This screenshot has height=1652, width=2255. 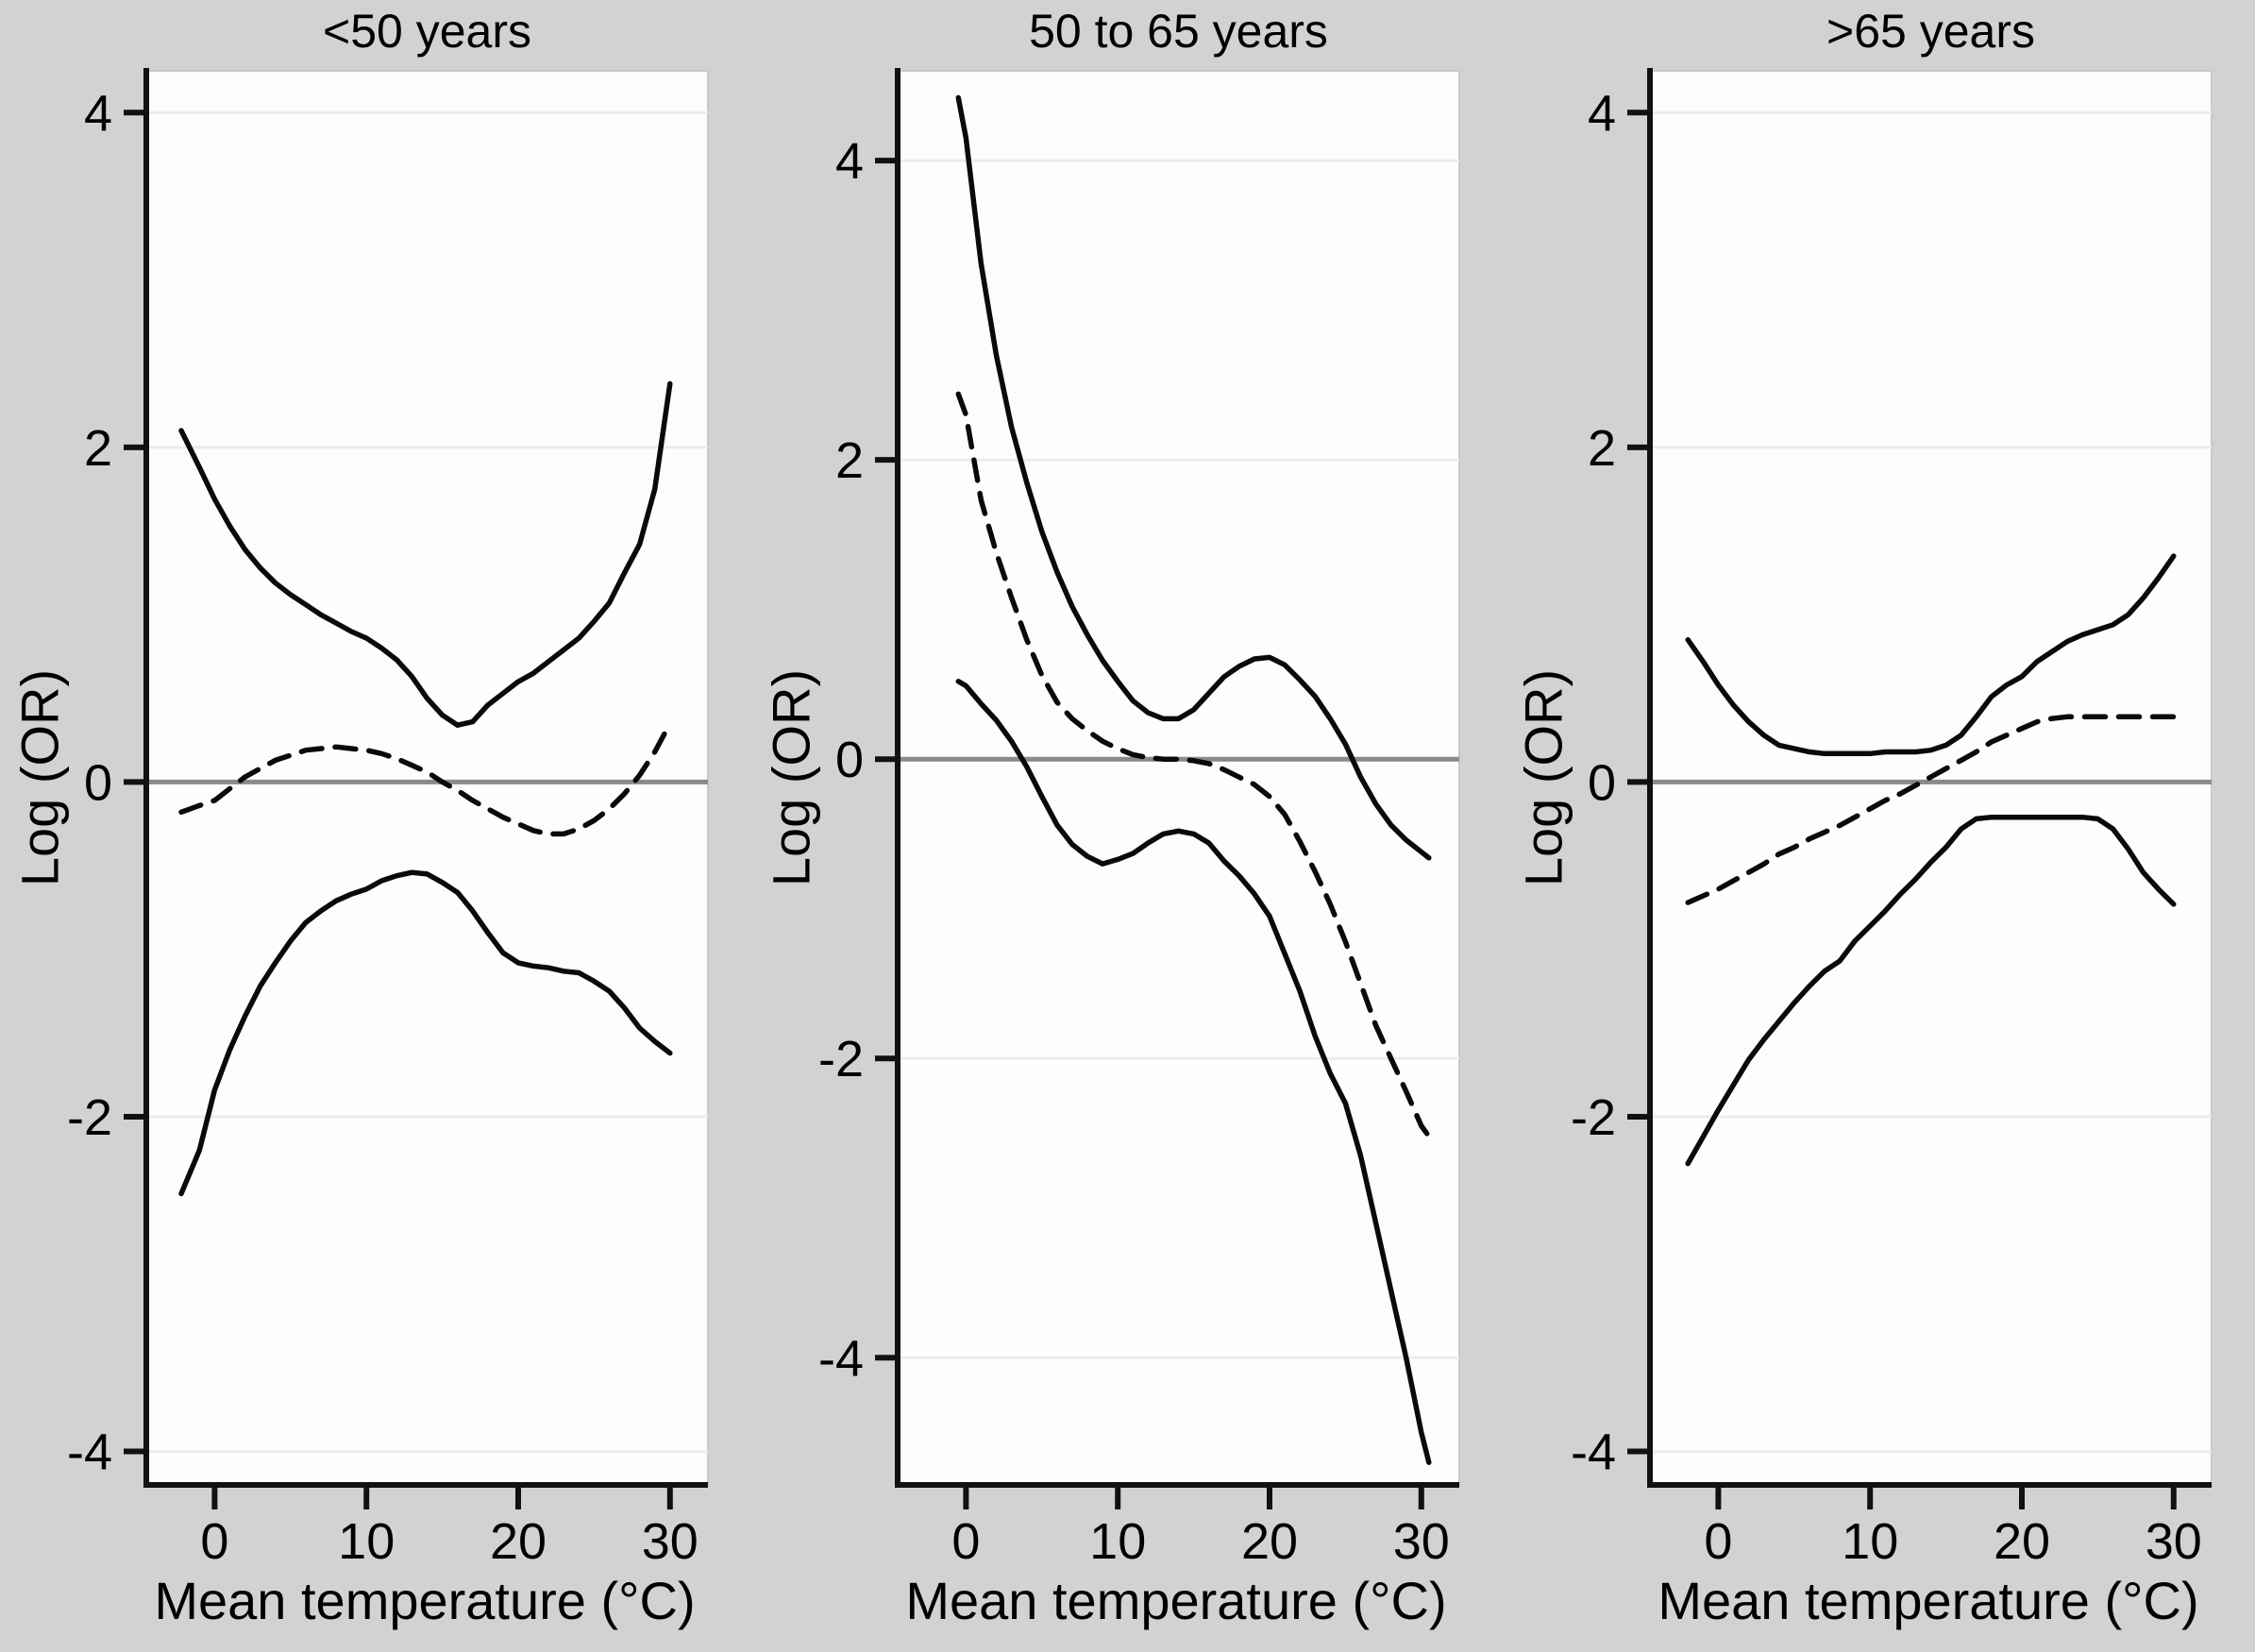 I want to click on panel-title: 50 to 65 years, so click(x=1178, y=31).